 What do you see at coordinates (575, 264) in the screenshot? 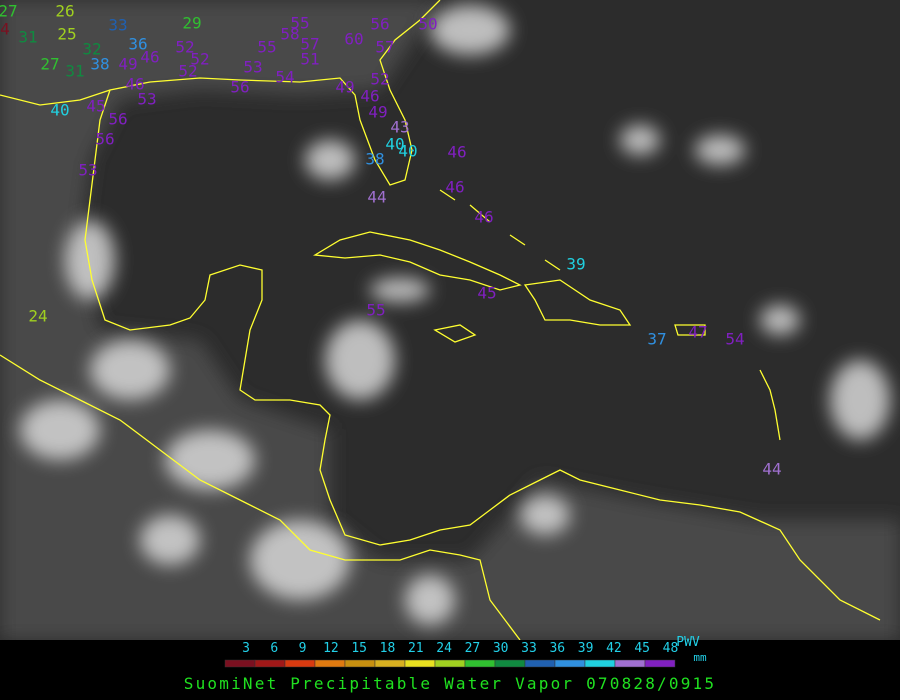
I see `station-value: 39` at bounding box center [575, 264].